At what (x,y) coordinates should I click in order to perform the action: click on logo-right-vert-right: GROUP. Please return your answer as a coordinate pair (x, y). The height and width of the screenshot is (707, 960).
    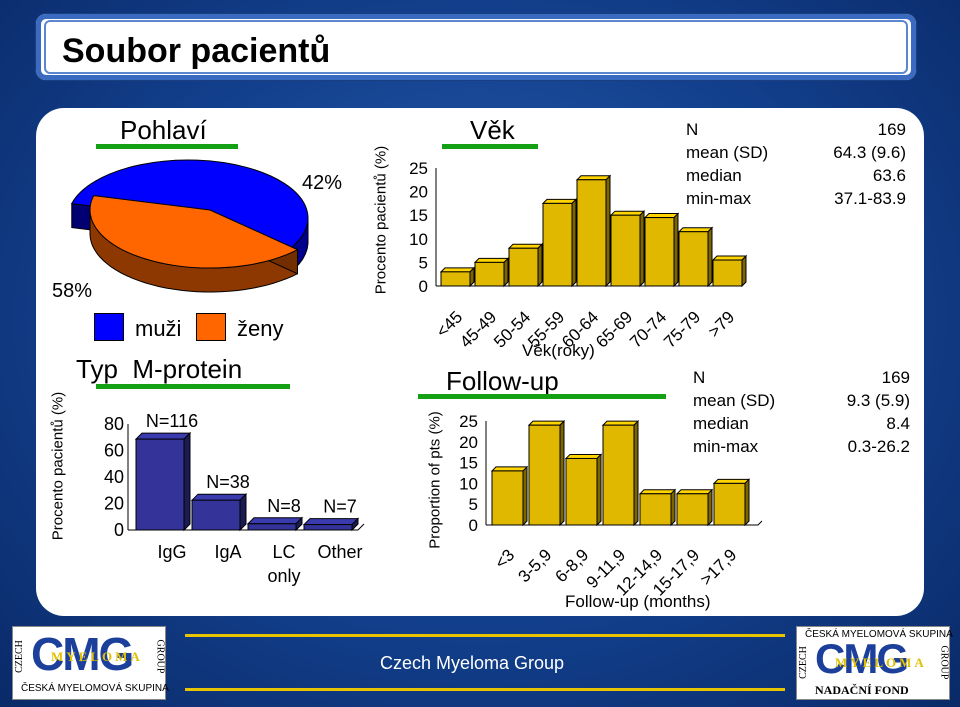
    Looking at the image, I should click on (944, 662).